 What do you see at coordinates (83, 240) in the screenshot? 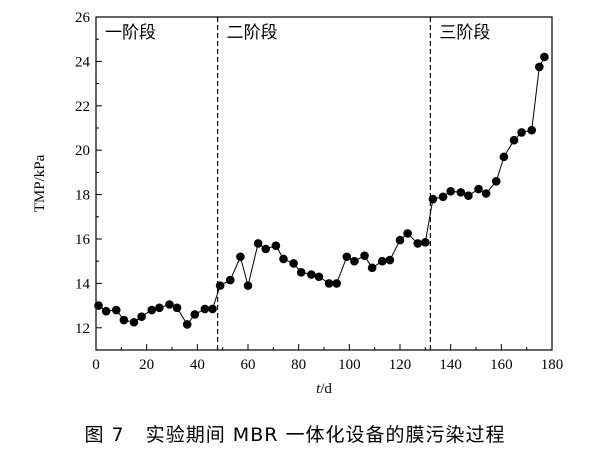
I see `y-tick-label: 16` at bounding box center [83, 240].